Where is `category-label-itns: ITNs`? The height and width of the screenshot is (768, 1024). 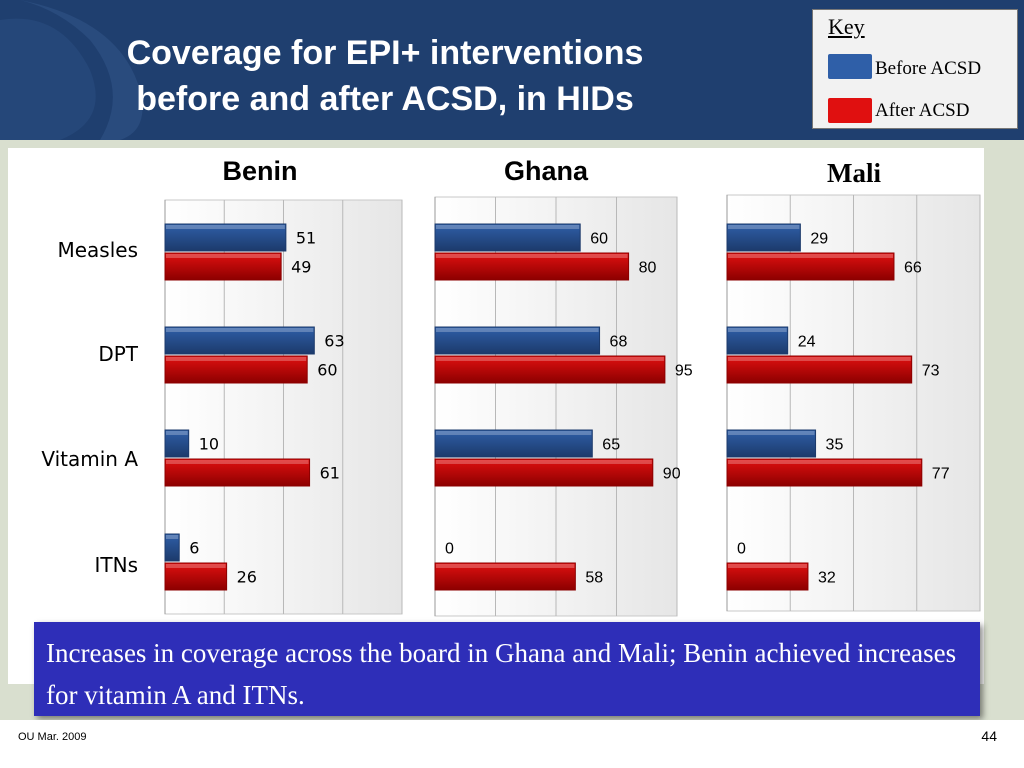 category-label-itns: ITNs is located at coordinates (116, 565).